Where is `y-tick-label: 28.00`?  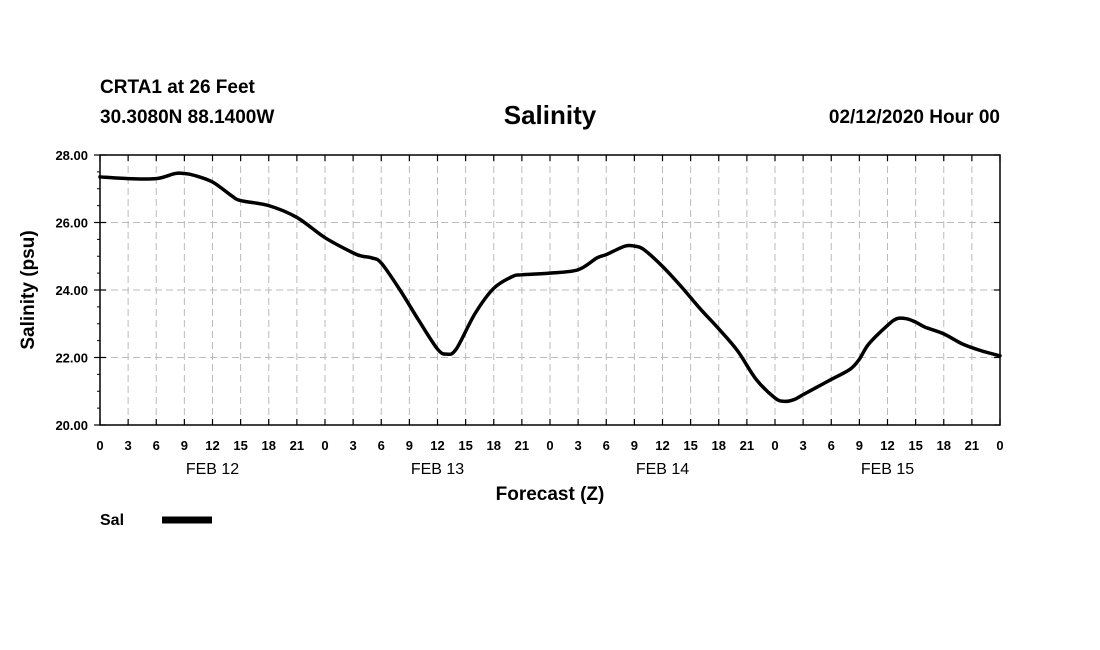
y-tick-label: 28.00 is located at coordinates (71, 155).